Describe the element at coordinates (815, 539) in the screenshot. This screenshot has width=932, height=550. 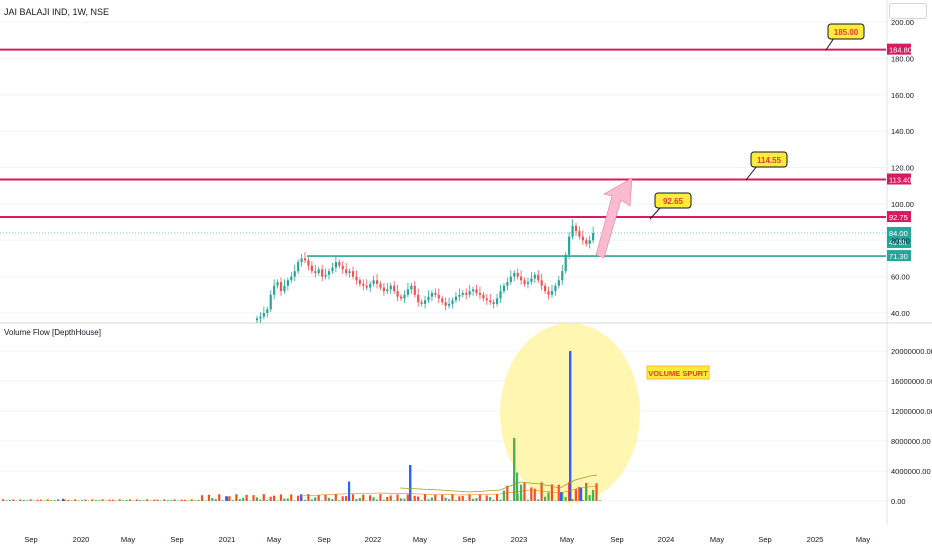
I see `time-tick-label: 2025` at that location.